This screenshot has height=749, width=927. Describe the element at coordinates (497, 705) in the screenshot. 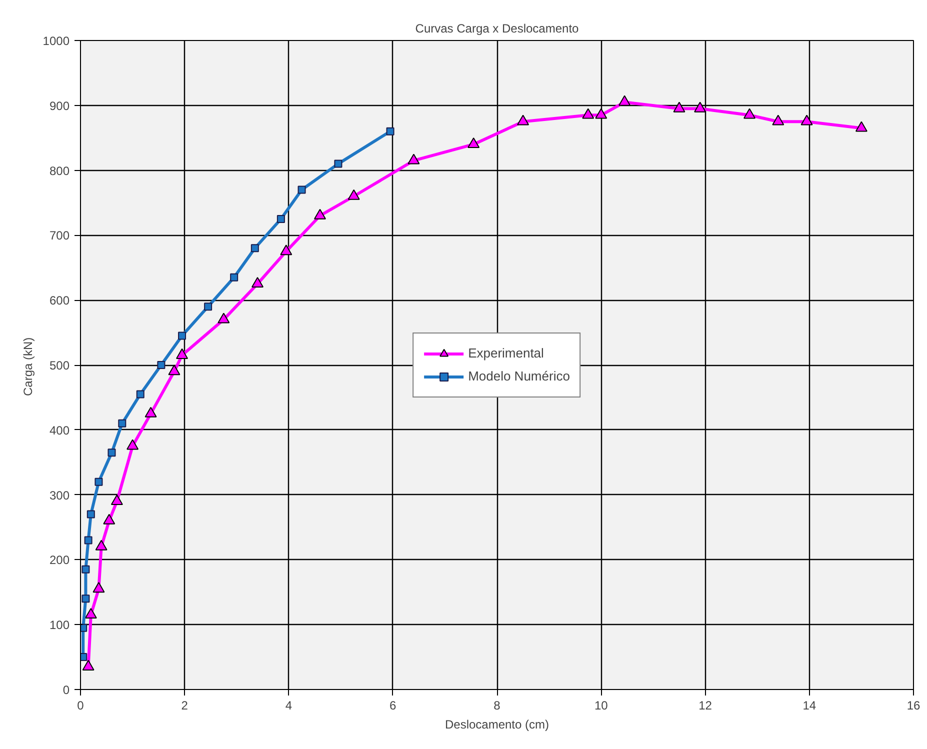

I see `x-tick-label: 8` at that location.